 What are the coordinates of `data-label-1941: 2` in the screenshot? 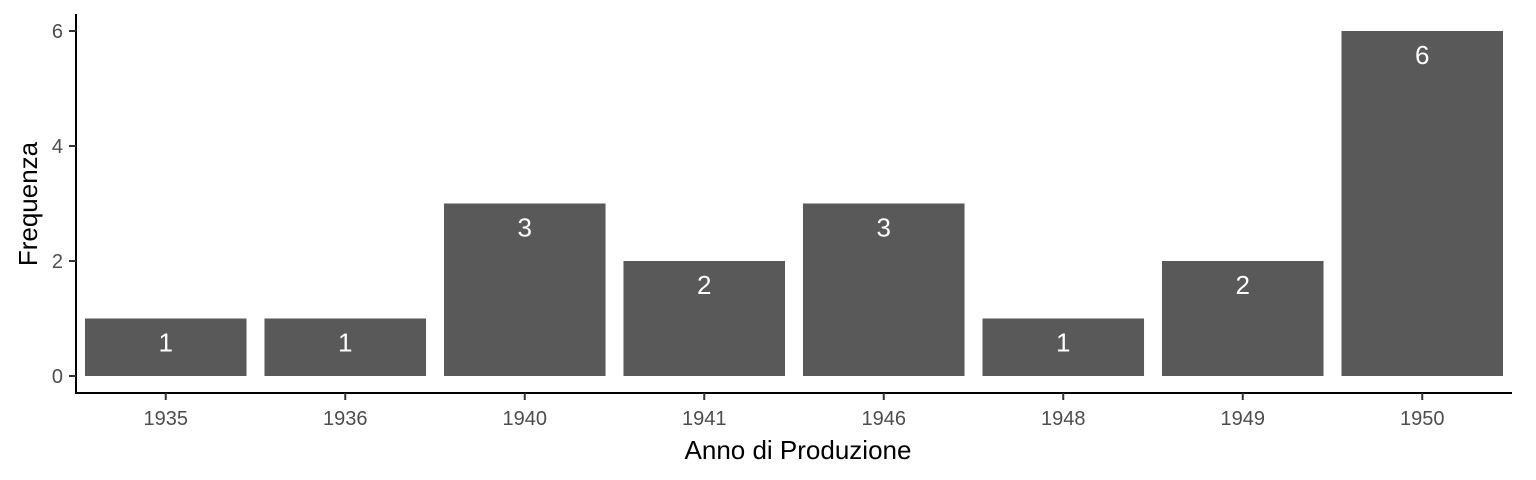 It's located at (704, 285).